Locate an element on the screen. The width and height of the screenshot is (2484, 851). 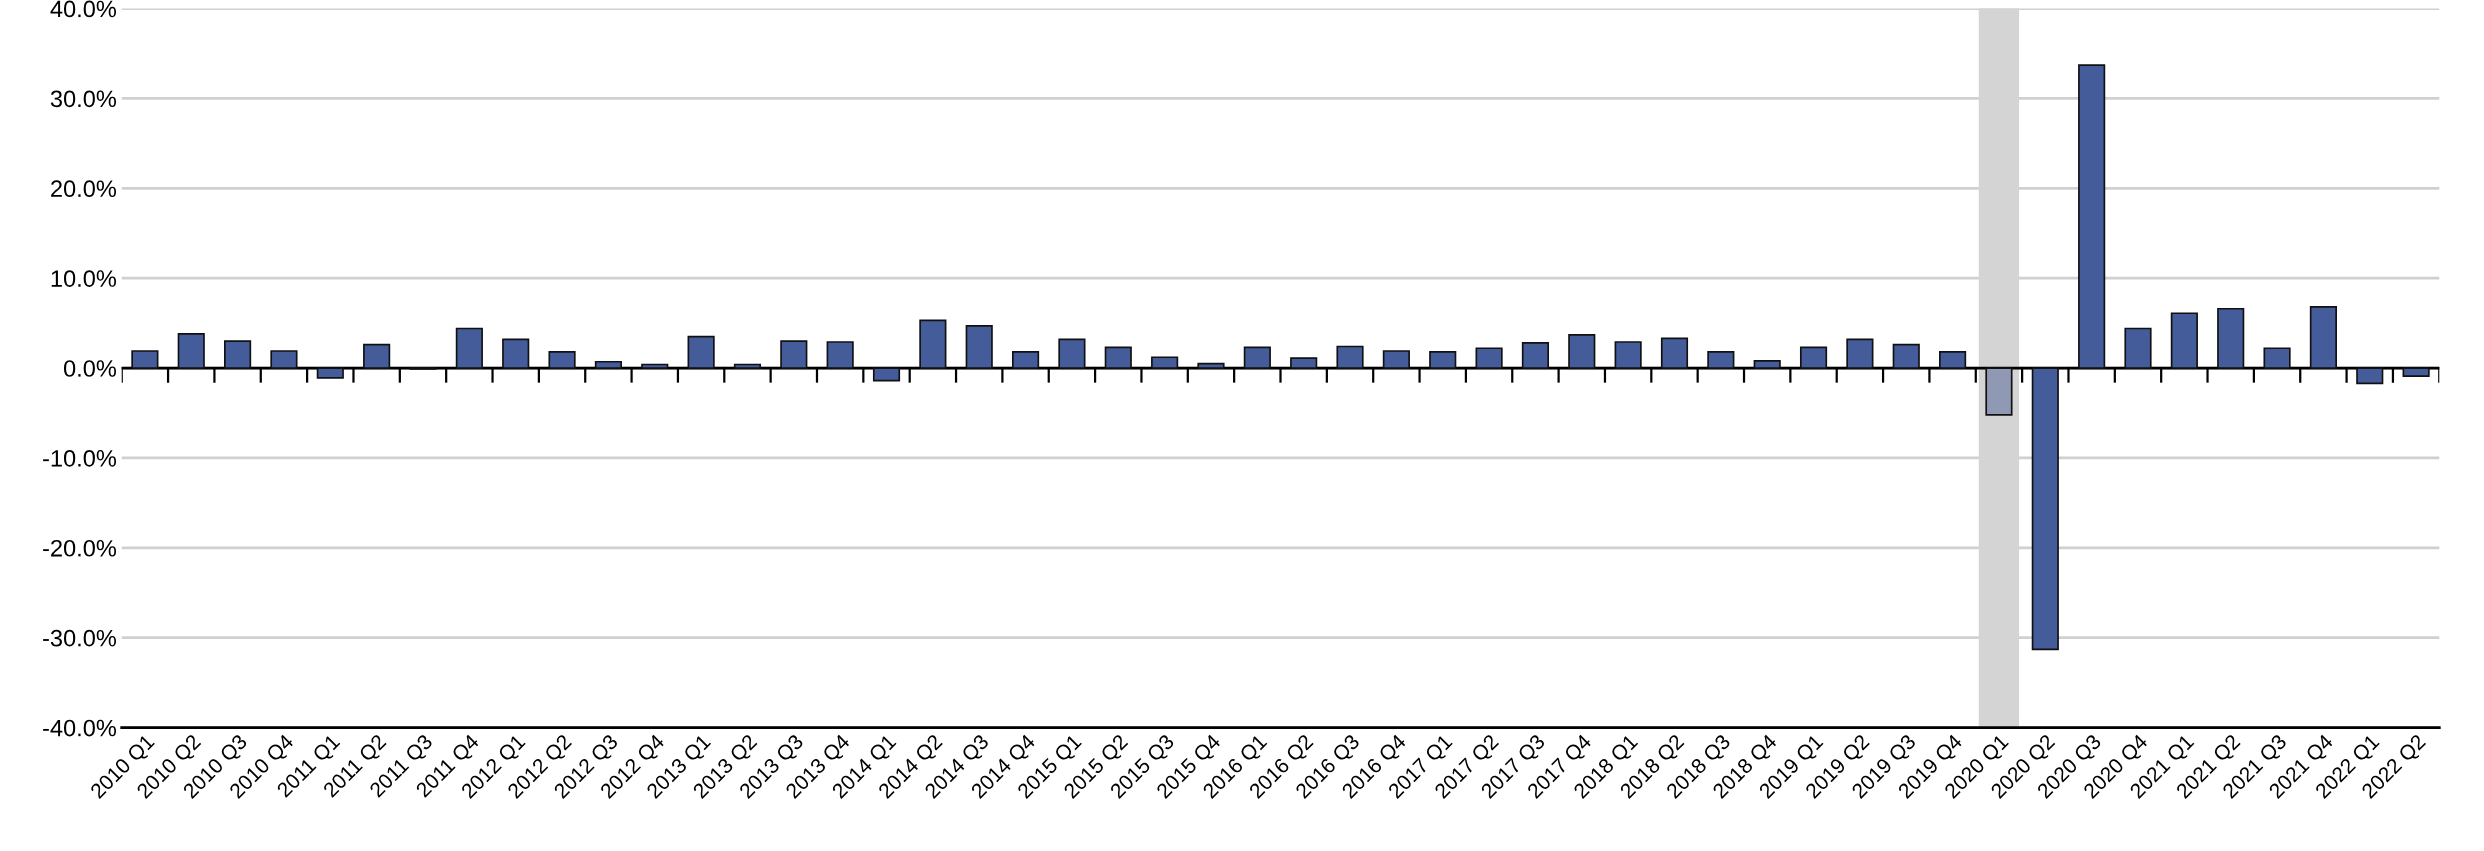
y-tick-label: 30.0% is located at coordinates (83, 99).